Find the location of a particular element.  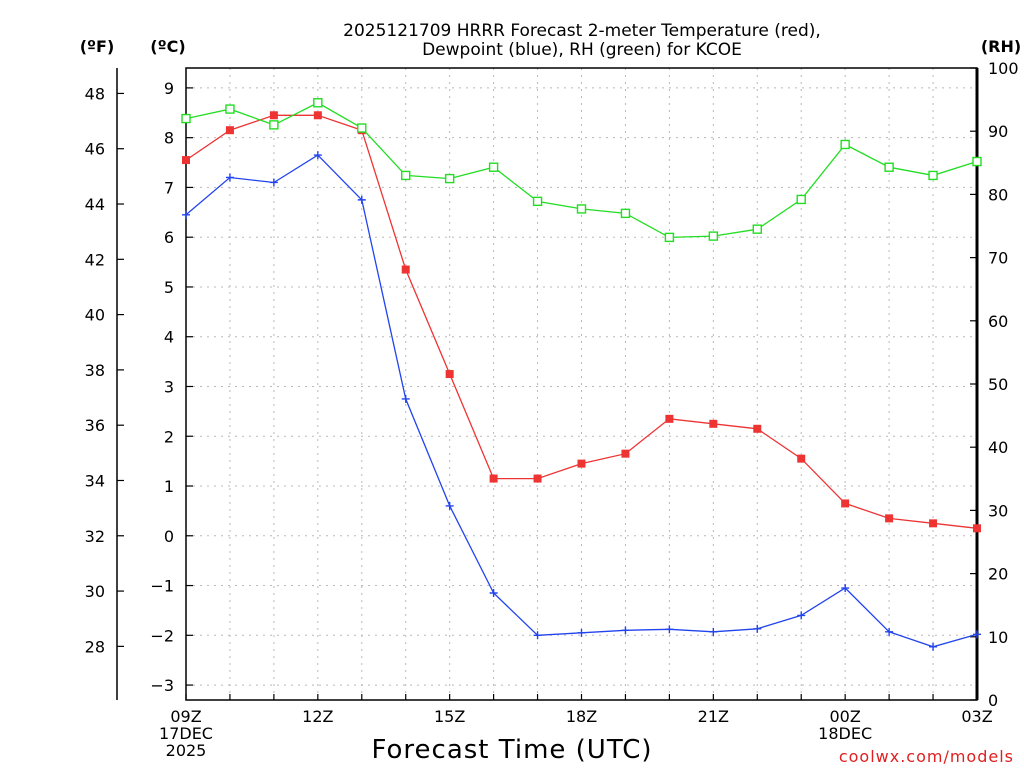

rh-tick-label: 30 is located at coordinates (998, 510).